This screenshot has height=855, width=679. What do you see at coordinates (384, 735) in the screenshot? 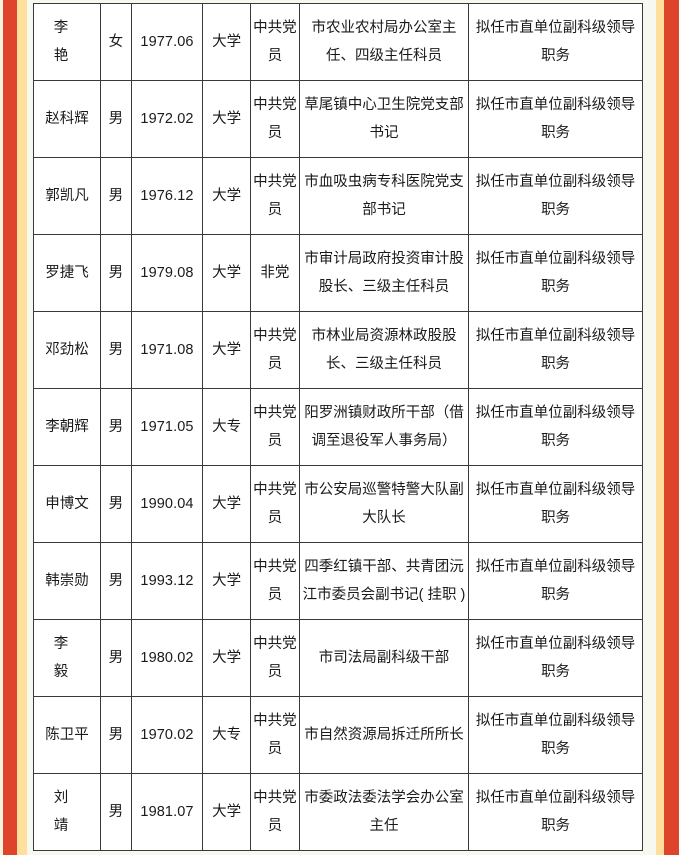
I see `cell-position: 市自然资源局拆迁所所长` at bounding box center [384, 735].